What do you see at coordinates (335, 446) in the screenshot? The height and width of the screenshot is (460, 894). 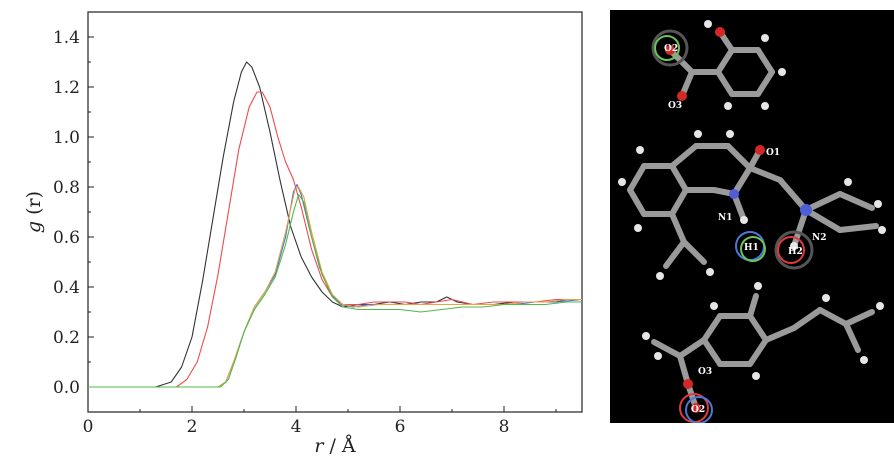 I see `x-axis-title: r / Å` at bounding box center [335, 446].